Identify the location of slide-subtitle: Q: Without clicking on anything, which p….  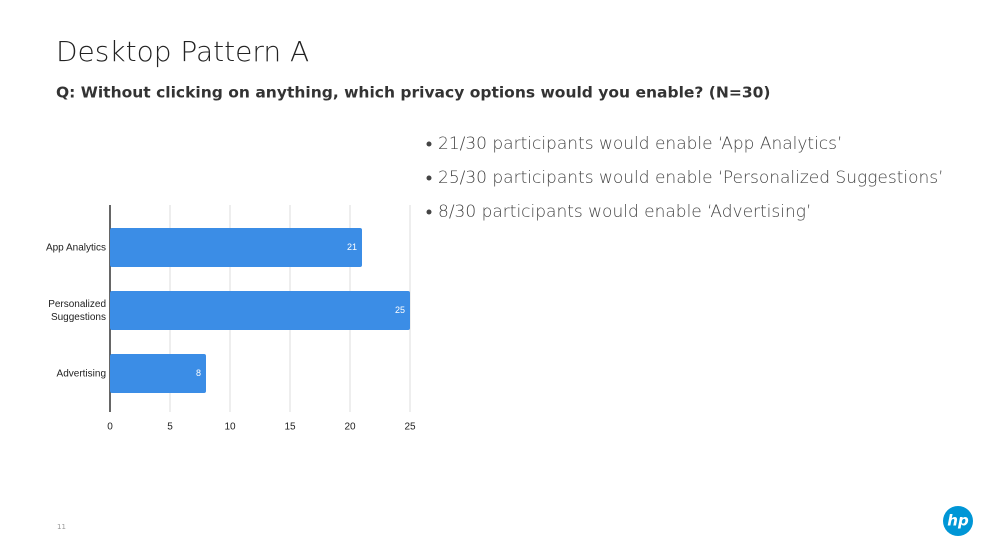
(413, 93).